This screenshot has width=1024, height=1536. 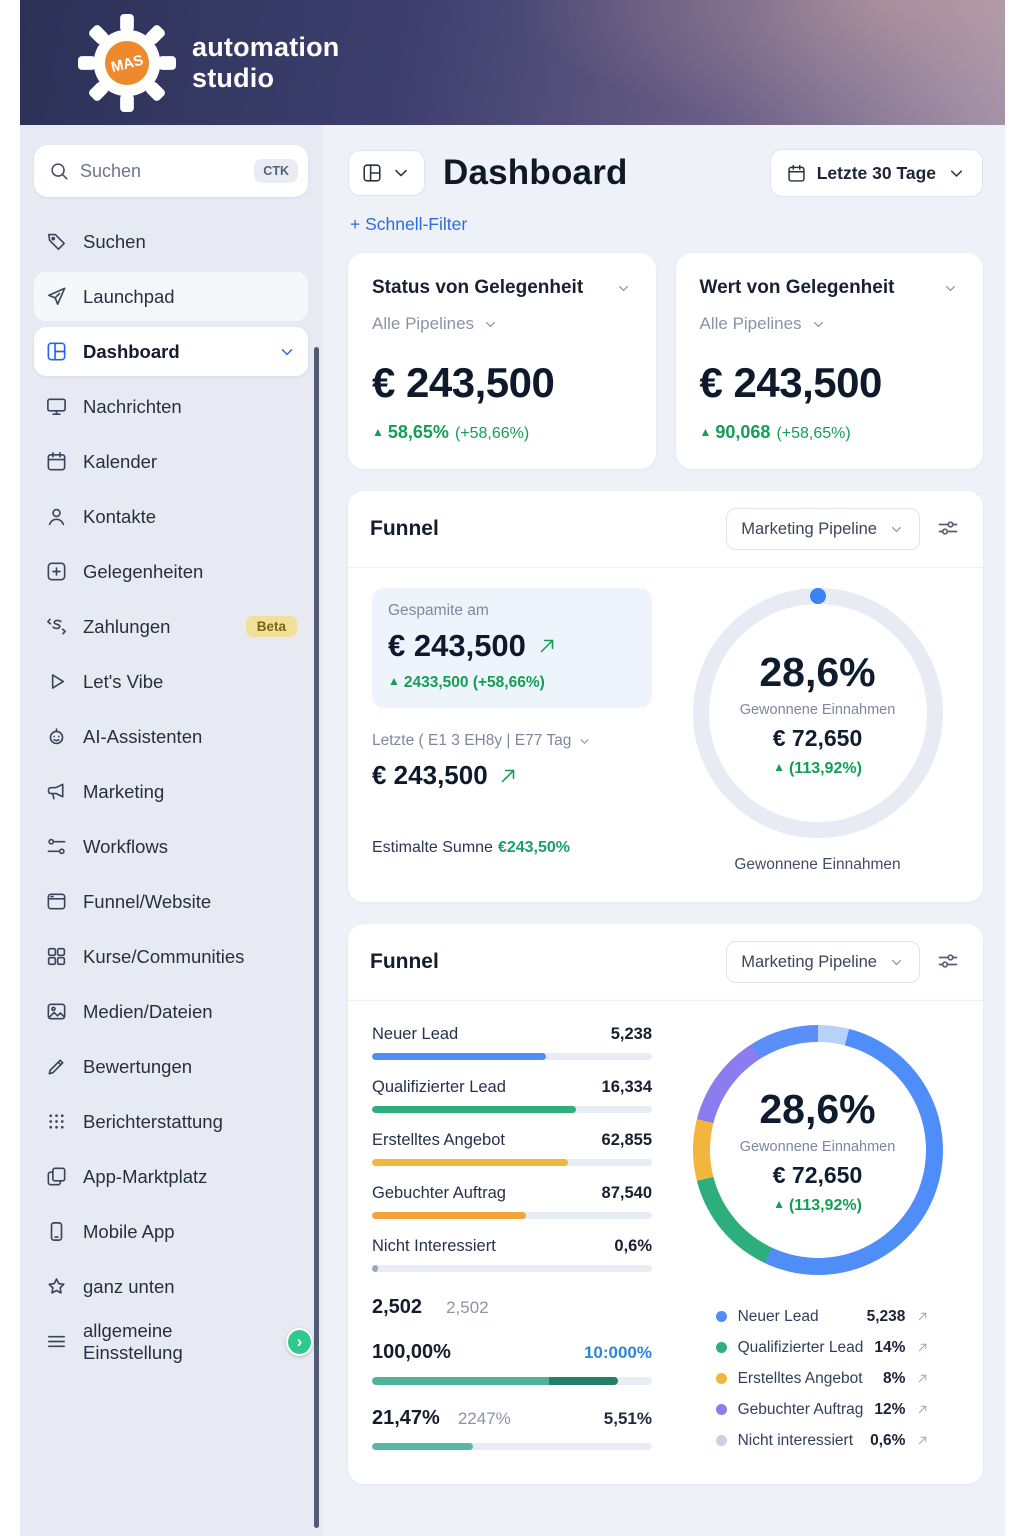 What do you see at coordinates (123, 681) in the screenshot?
I see `sidebar-item-label: Let's Vibe` at bounding box center [123, 681].